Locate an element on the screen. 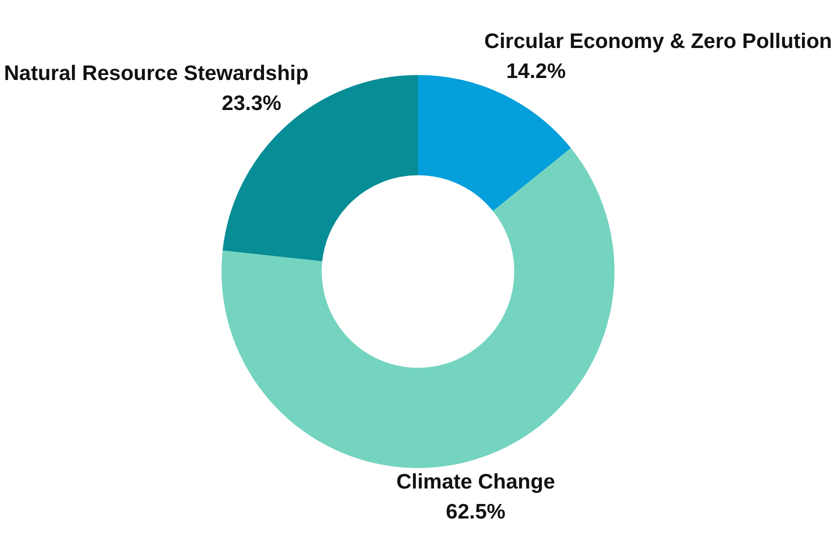  data-label: 23.3% is located at coordinates (252, 104).